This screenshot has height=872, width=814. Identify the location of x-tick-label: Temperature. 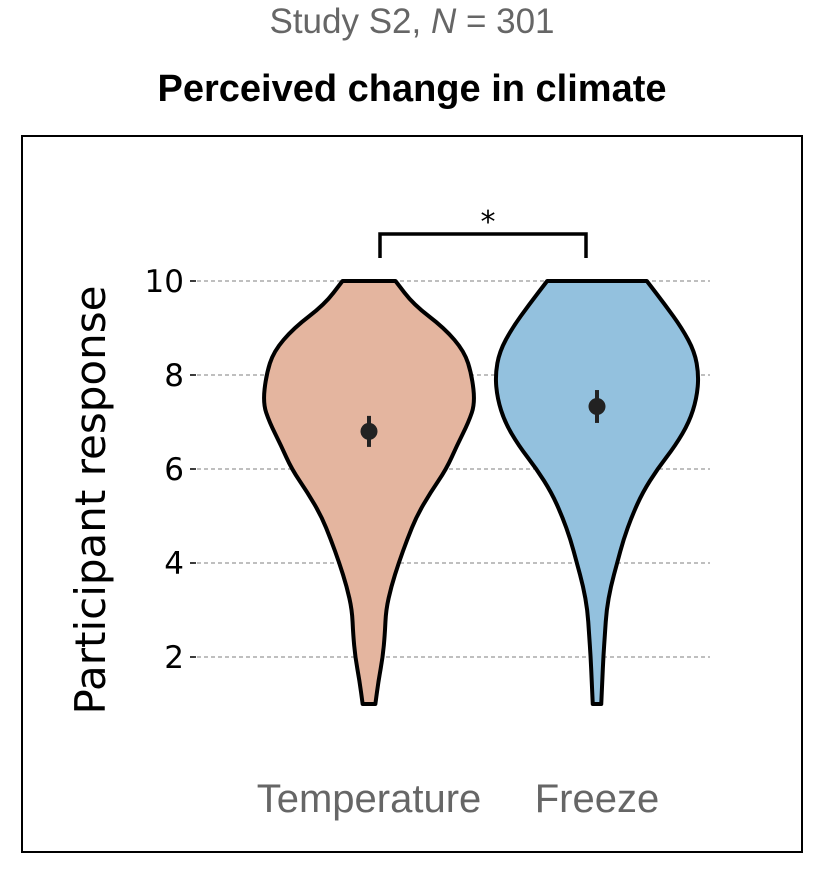
(369, 799).